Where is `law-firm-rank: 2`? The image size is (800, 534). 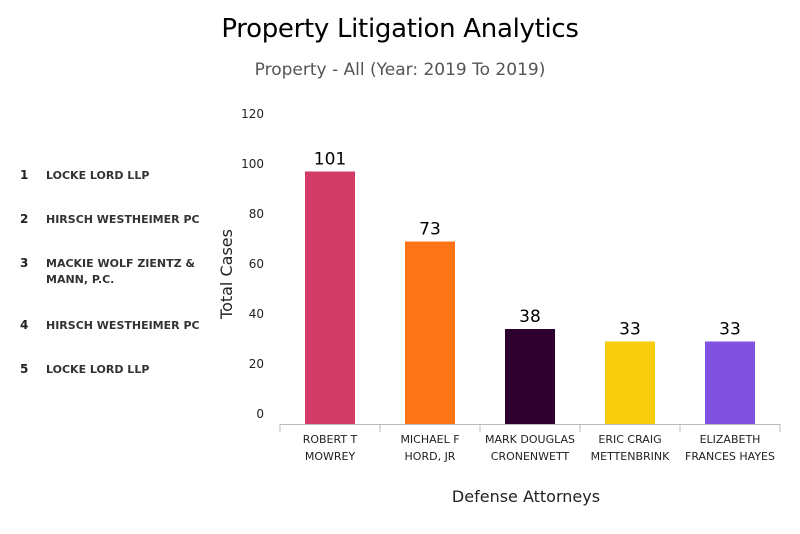 law-firm-rank: 2 is located at coordinates (24, 219).